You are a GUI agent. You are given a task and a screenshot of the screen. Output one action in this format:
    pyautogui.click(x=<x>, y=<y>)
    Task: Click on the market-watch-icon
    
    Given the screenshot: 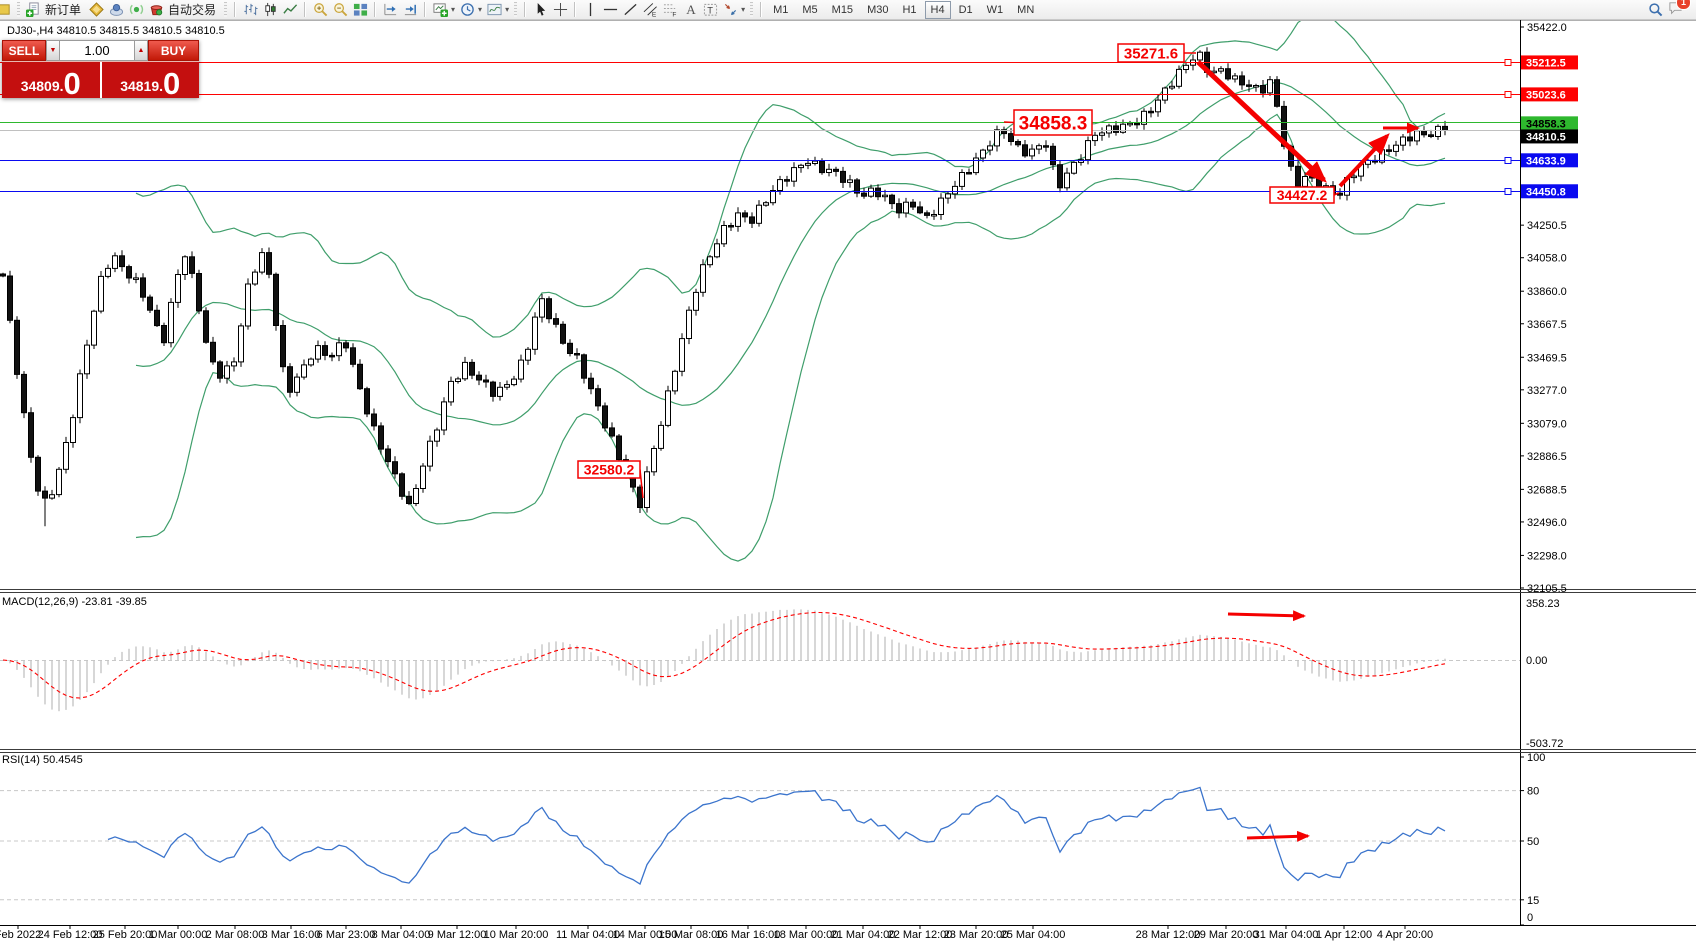 What is the action you would take?
    pyautogui.click(x=96, y=10)
    